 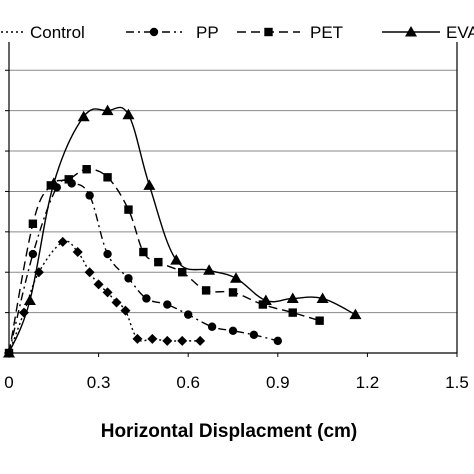 I want to click on legend-item-eva: EVA, so click(x=428, y=32).